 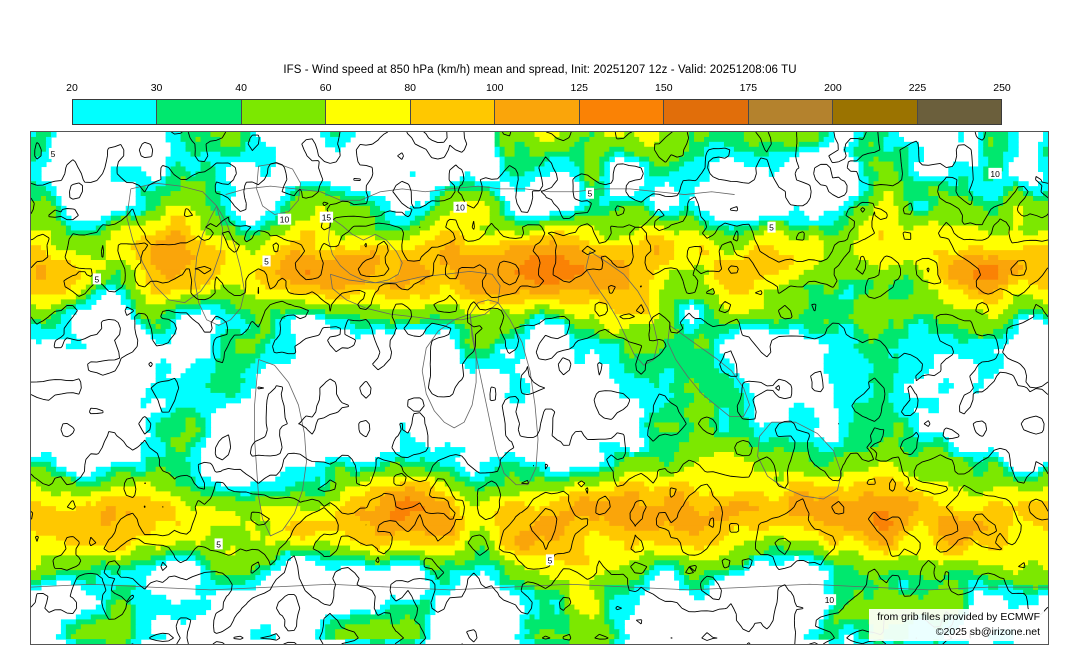 I want to click on colorbar-tick-30: 30, so click(x=156, y=88).